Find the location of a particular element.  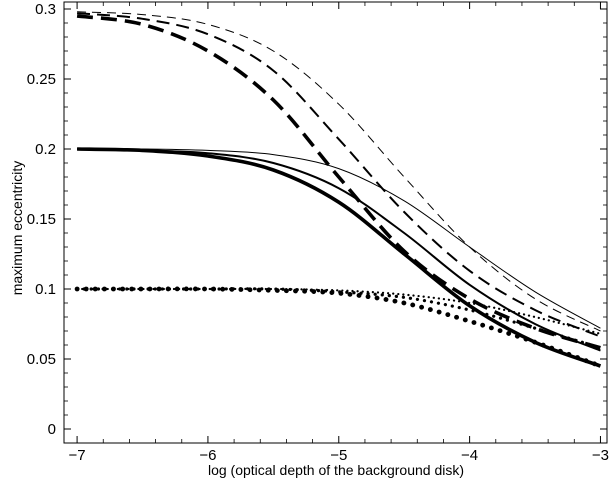

y-tick-label: 0.1 is located at coordinates (45, 289).